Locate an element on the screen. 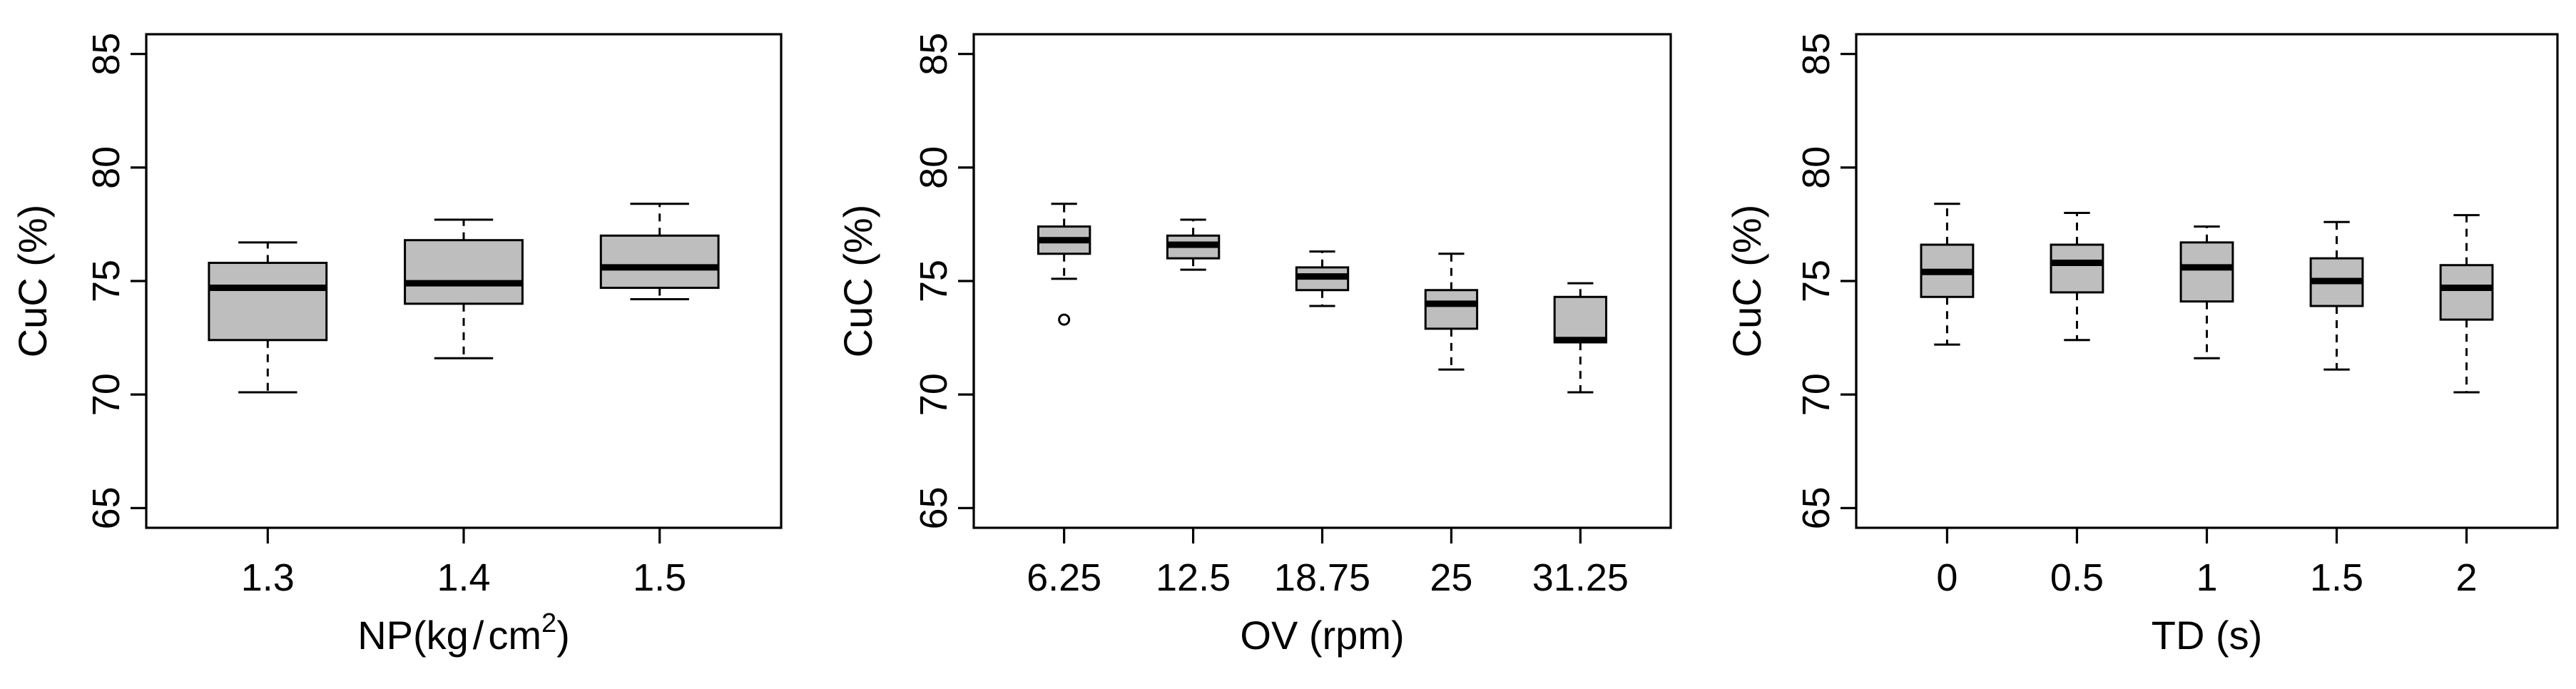 This screenshot has height=689, width=2576. box-31.25 is located at coordinates (1580, 338).